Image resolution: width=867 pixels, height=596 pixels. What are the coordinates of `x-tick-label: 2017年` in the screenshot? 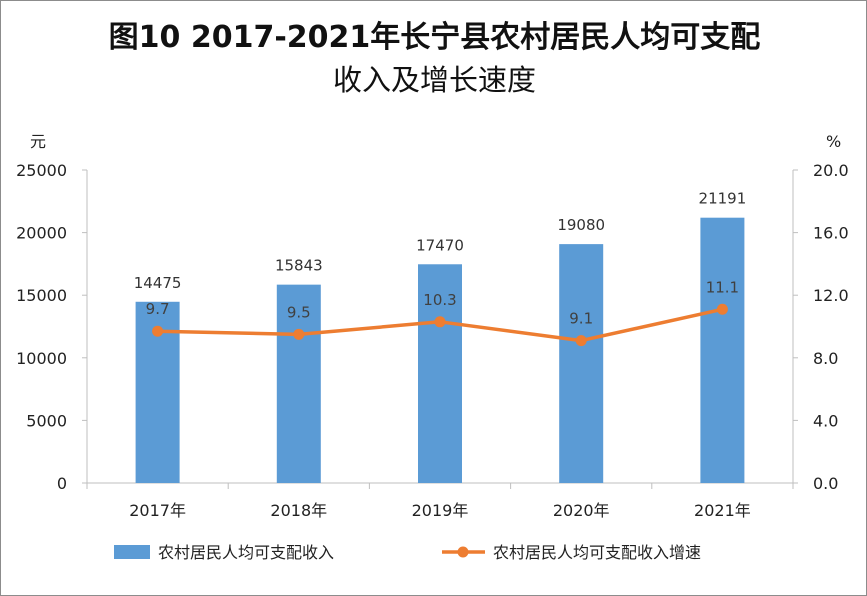 It's located at (157, 510).